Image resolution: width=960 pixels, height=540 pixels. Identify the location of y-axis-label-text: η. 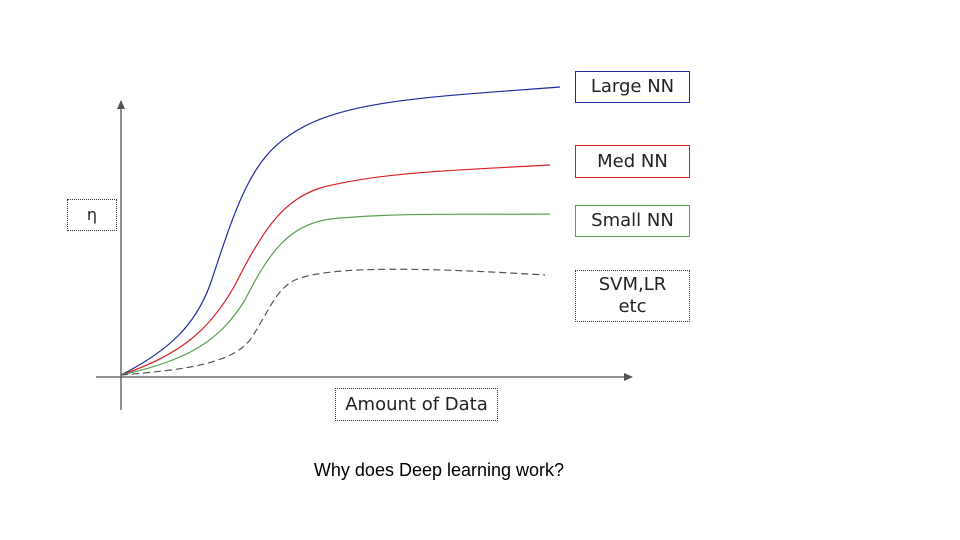
(92, 215).